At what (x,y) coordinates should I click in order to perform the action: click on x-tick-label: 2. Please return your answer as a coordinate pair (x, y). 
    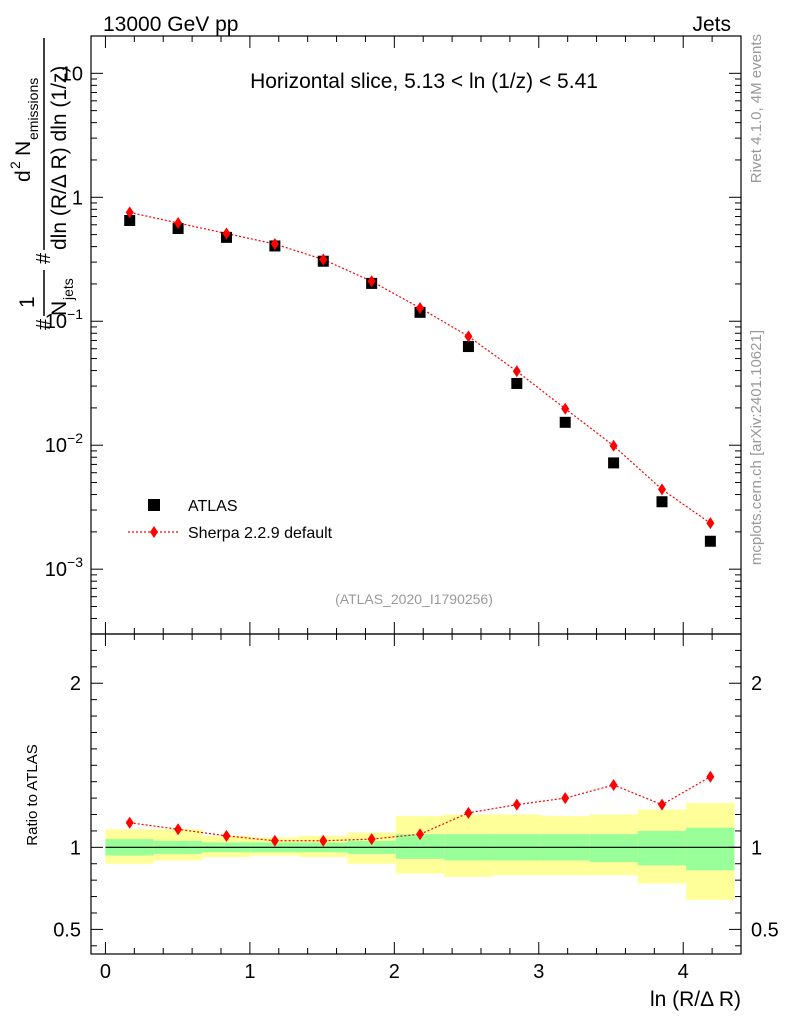
    Looking at the image, I should click on (394, 972).